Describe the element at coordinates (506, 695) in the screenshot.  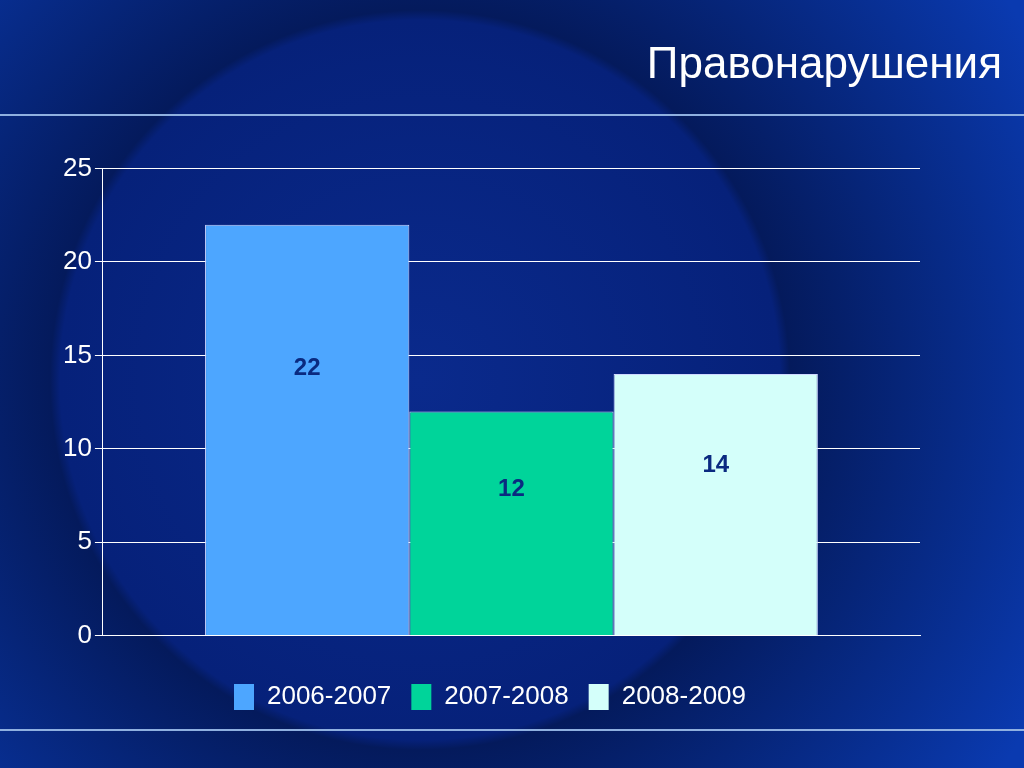
I see `legend-label: 2007-2008` at that location.